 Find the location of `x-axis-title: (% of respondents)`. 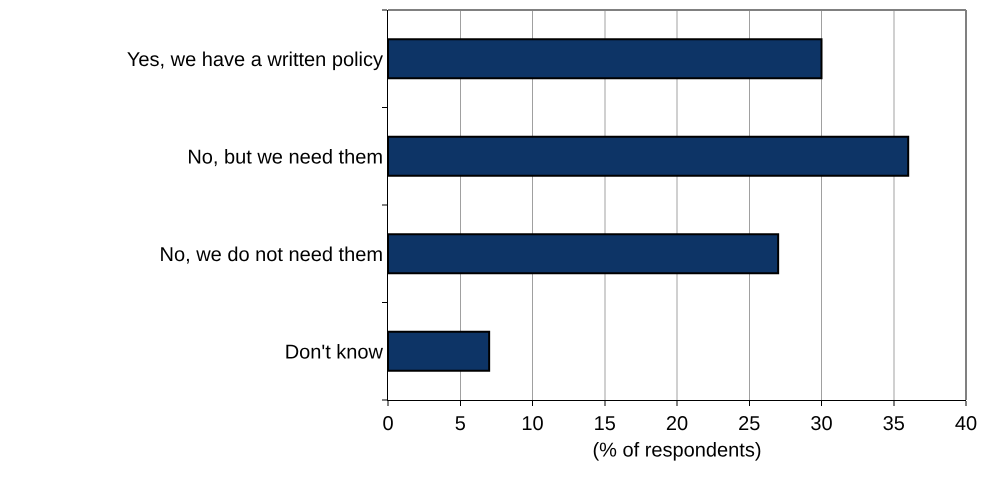

x-axis-title: (% of respondents) is located at coordinates (677, 451).